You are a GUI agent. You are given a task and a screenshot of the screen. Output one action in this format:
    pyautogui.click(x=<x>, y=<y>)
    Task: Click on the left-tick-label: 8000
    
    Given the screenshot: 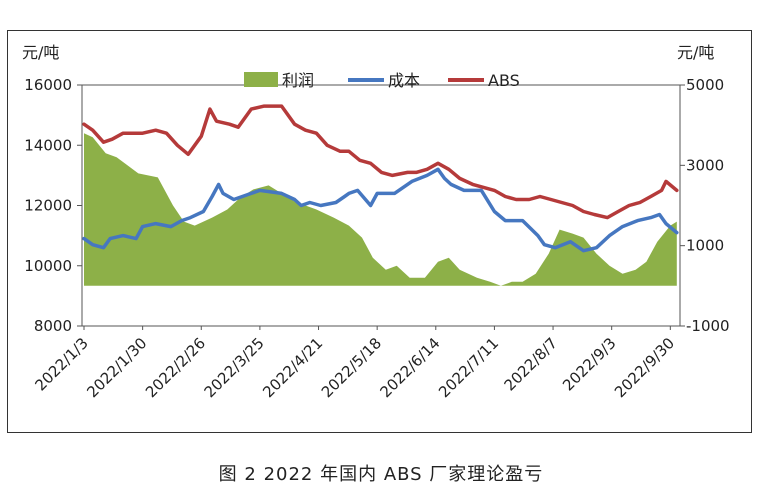 What is the action you would take?
    pyautogui.click(x=53, y=326)
    